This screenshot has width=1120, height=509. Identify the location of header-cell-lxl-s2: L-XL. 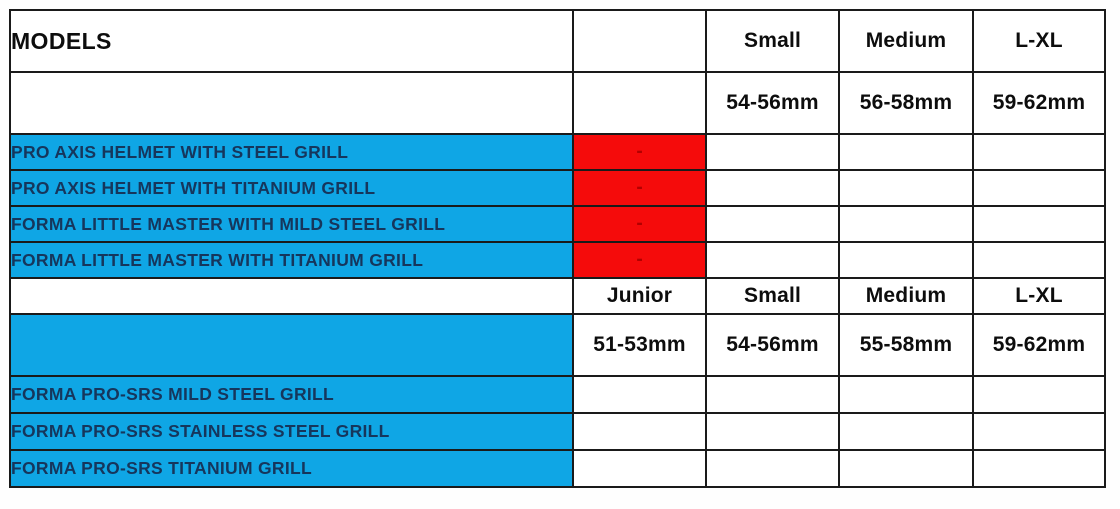
(1039, 296).